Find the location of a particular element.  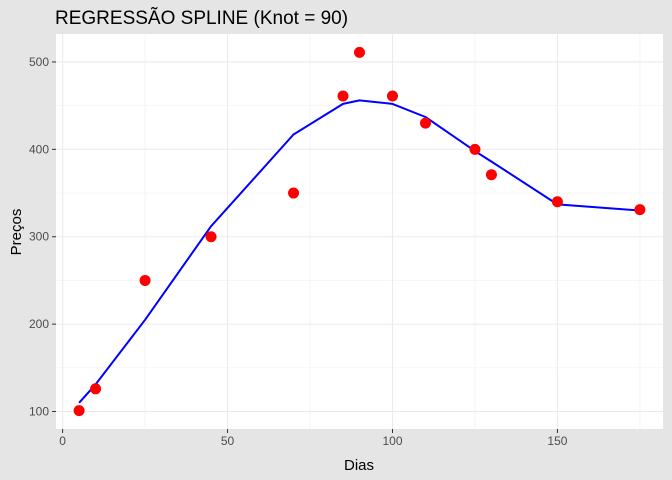

x-axis: 0 50 100 150 is located at coordinates (313, 438).